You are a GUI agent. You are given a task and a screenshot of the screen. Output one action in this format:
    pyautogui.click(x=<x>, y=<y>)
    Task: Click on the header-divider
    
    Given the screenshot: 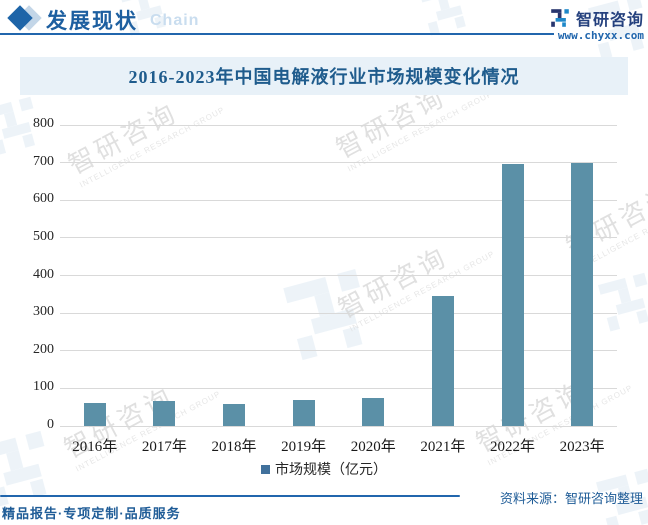 What is the action you would take?
    pyautogui.click(x=277, y=34)
    